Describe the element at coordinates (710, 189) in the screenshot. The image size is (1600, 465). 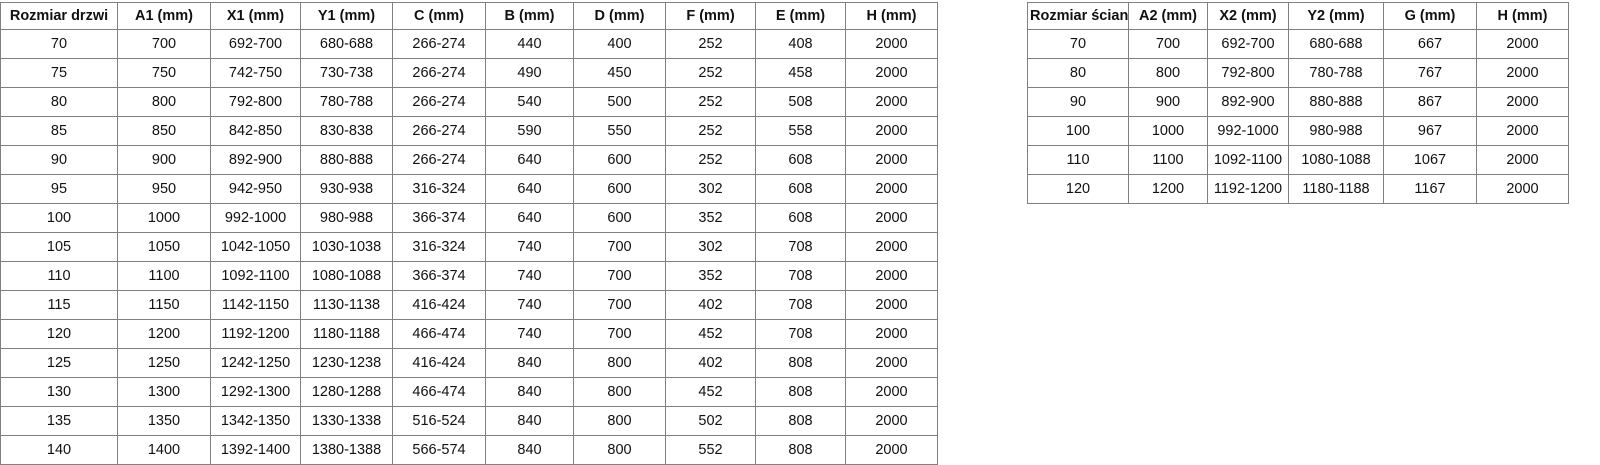
I see `cell: 302` at that location.